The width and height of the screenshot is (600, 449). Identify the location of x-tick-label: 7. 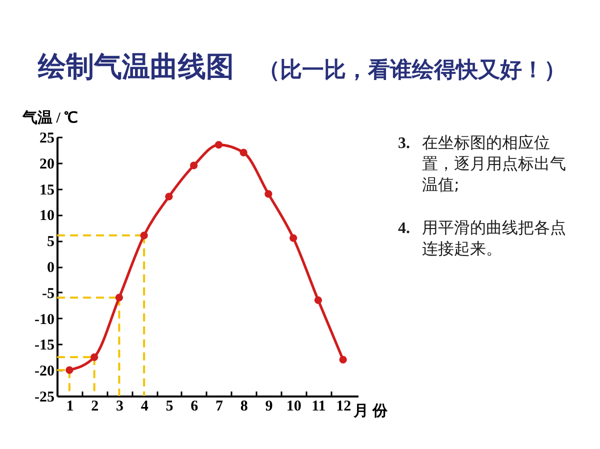
(219, 406).